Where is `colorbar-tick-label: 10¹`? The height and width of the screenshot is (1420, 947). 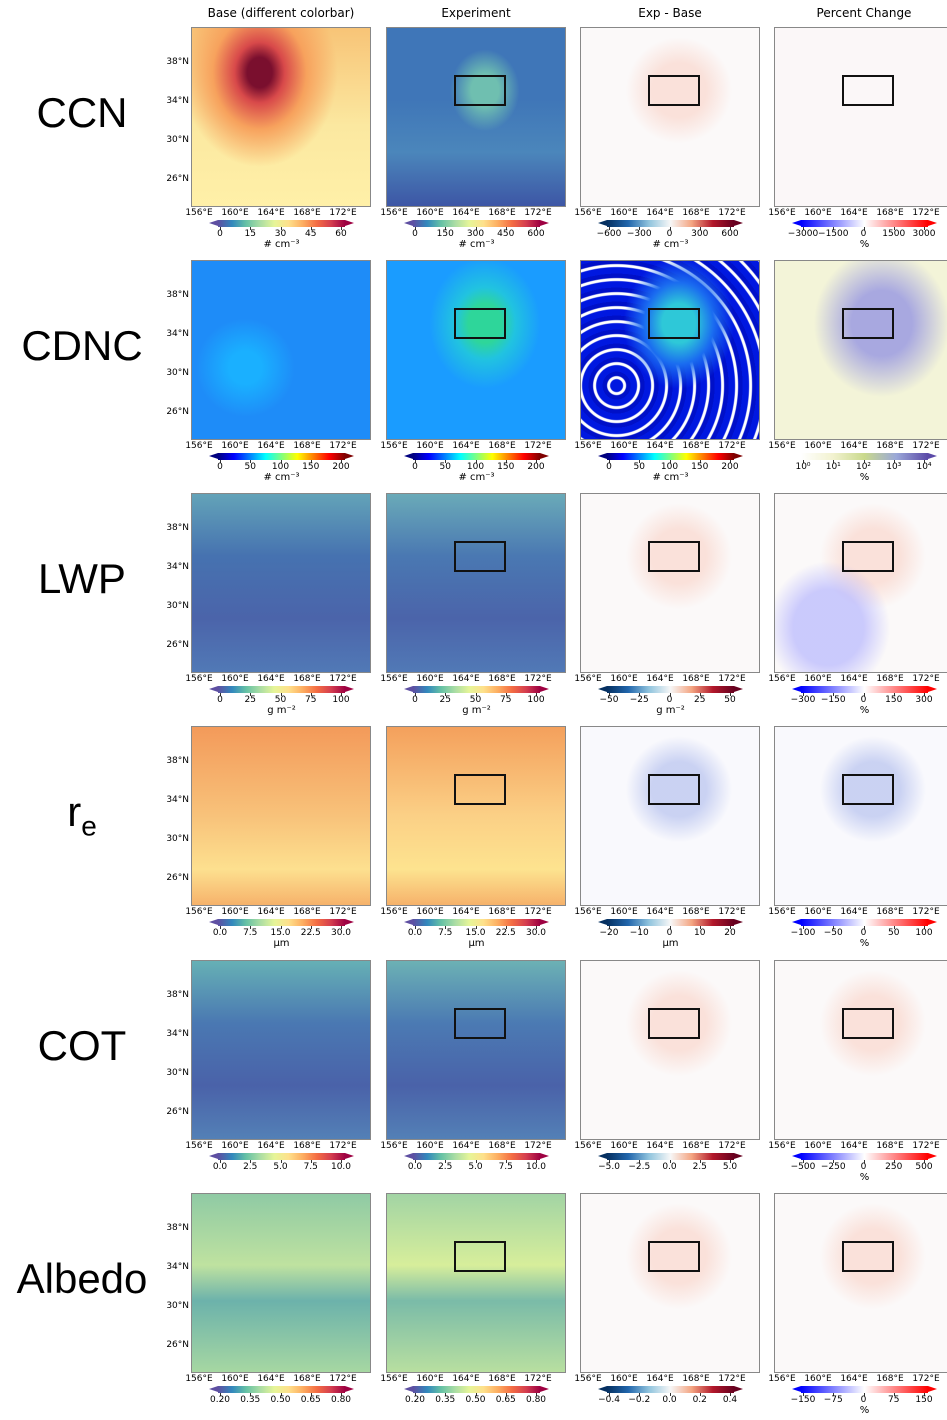 colorbar-tick-label: 10¹ is located at coordinates (833, 467).